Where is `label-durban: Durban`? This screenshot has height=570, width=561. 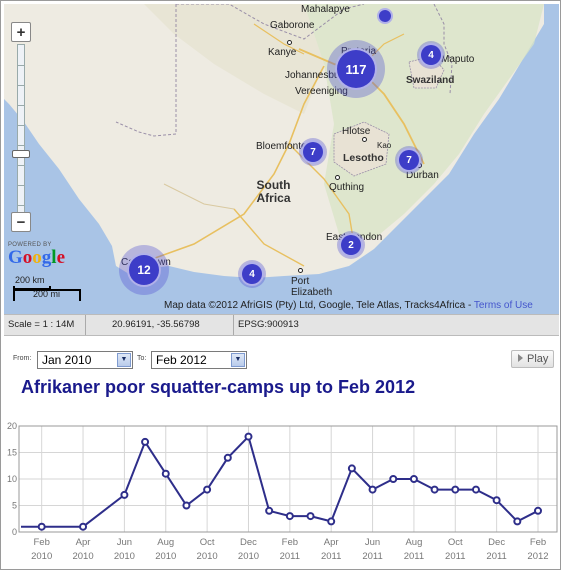
label-durban: Durban is located at coordinates (422, 175).